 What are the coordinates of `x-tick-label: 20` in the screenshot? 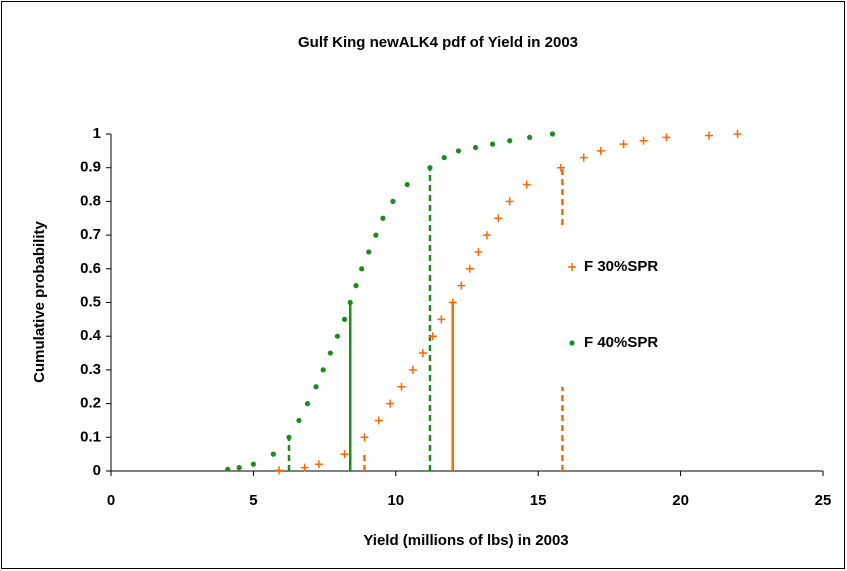 It's located at (680, 500).